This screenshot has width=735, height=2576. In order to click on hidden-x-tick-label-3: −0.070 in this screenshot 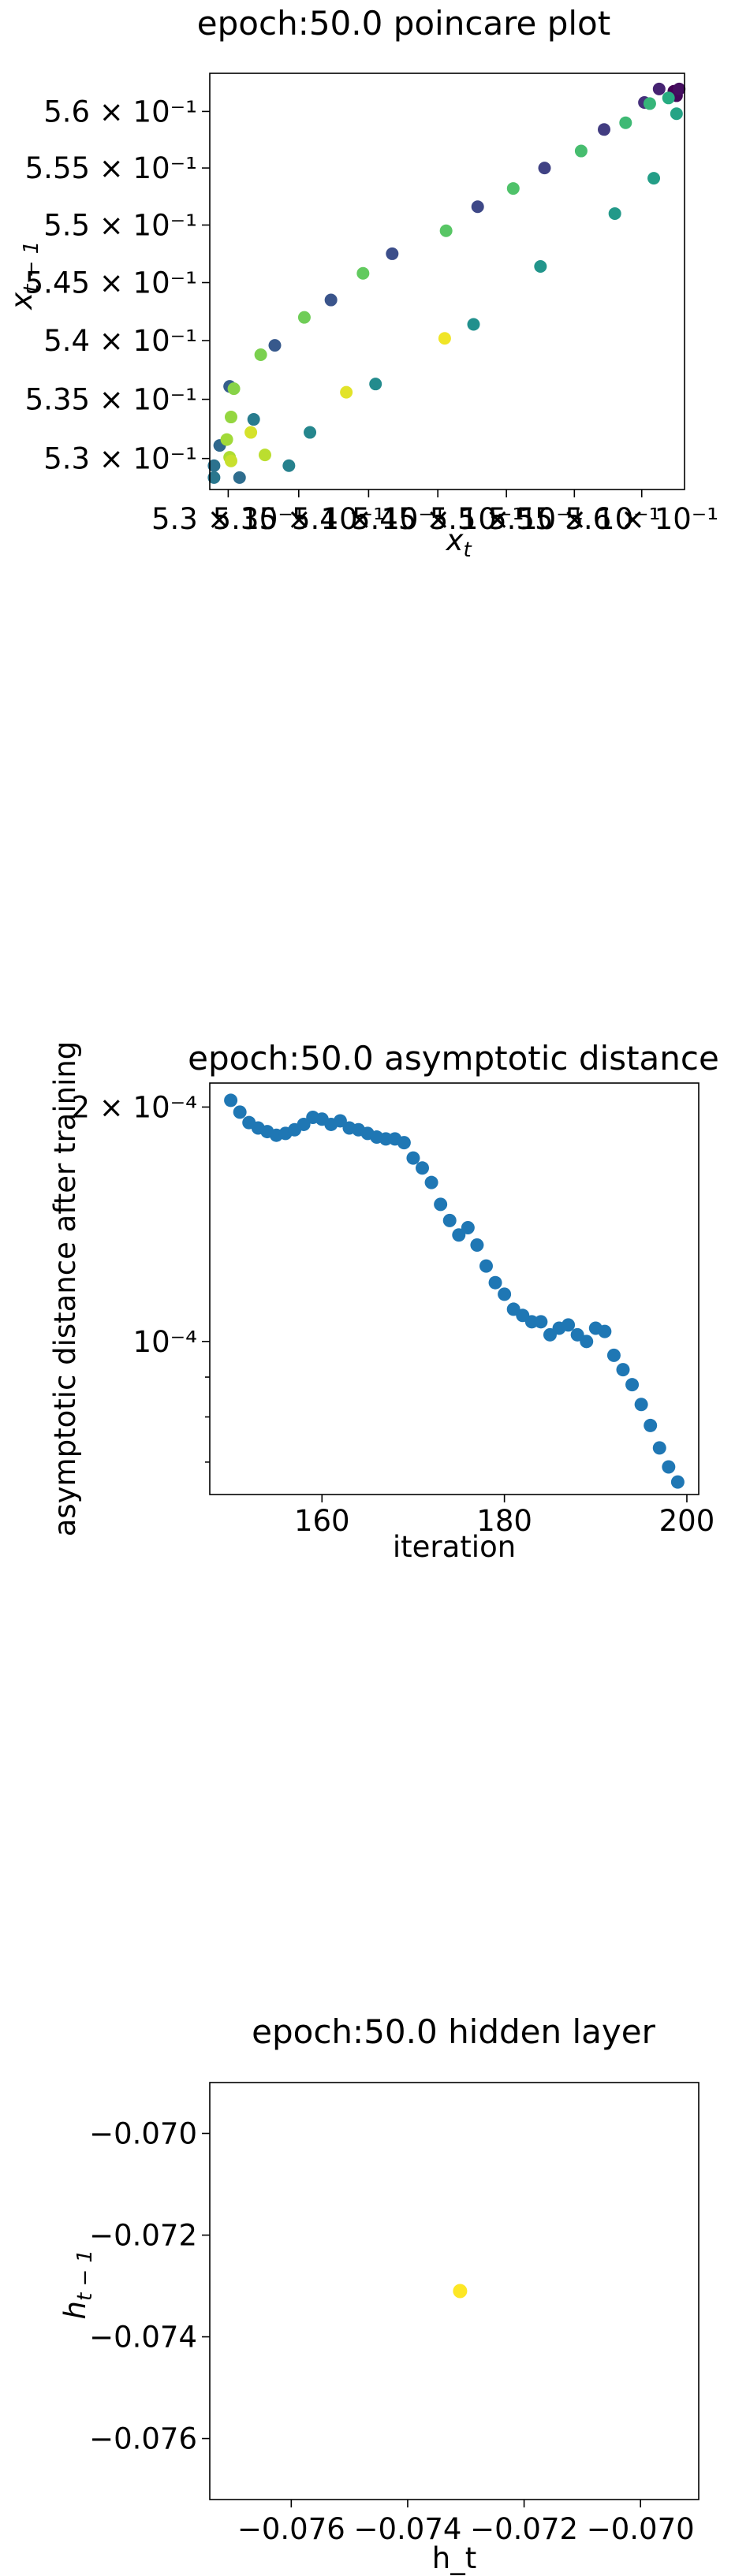, I will do `click(641, 2529)`.